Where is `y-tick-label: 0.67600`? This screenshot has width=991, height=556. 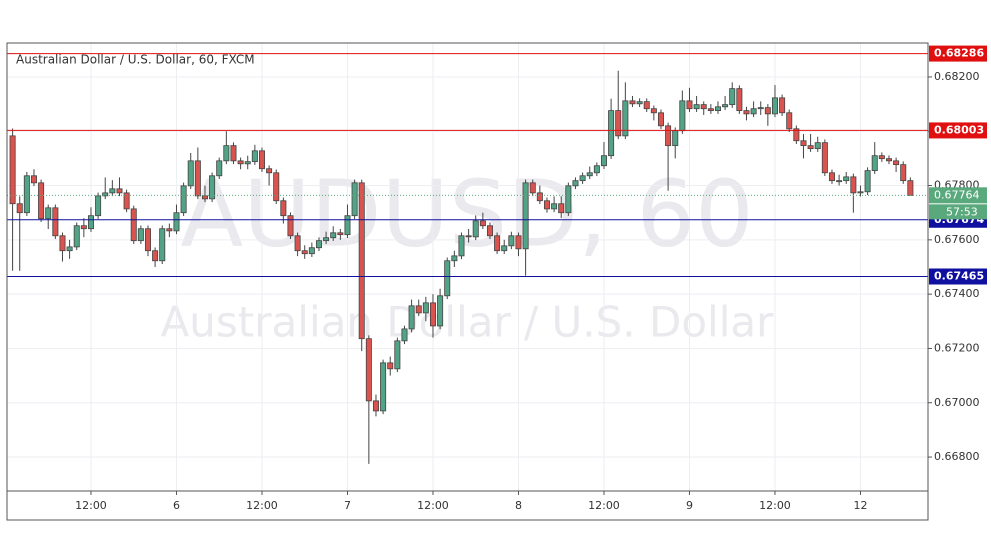
y-tick-label: 0.67600 is located at coordinates (957, 239).